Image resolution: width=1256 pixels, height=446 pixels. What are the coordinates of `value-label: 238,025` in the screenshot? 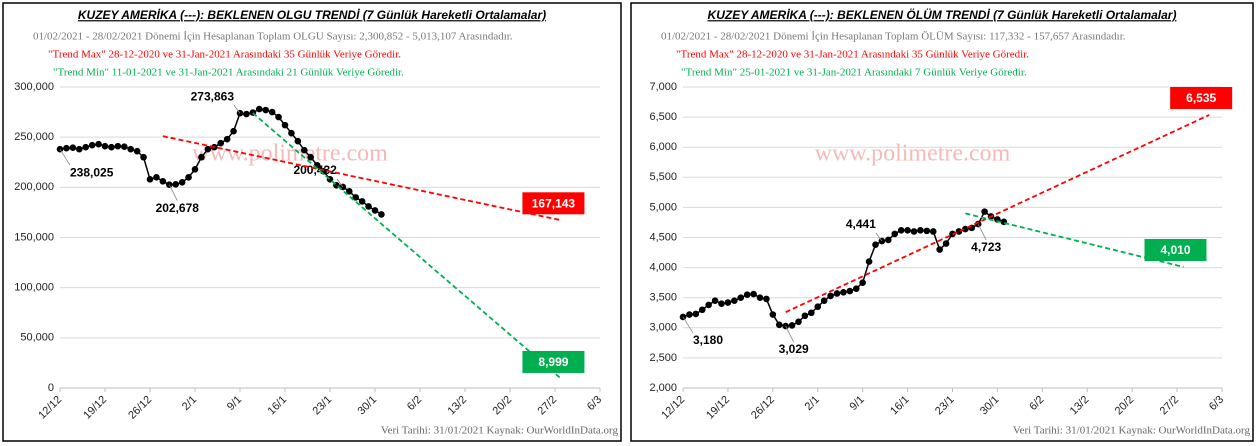 It's located at (92, 172).